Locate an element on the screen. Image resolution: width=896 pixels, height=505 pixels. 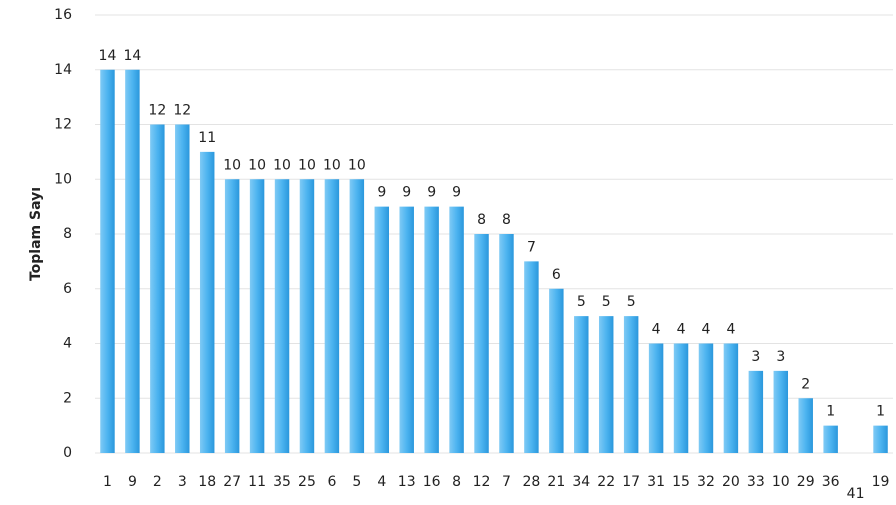
x-tick-label: 19 is located at coordinates (881, 482).